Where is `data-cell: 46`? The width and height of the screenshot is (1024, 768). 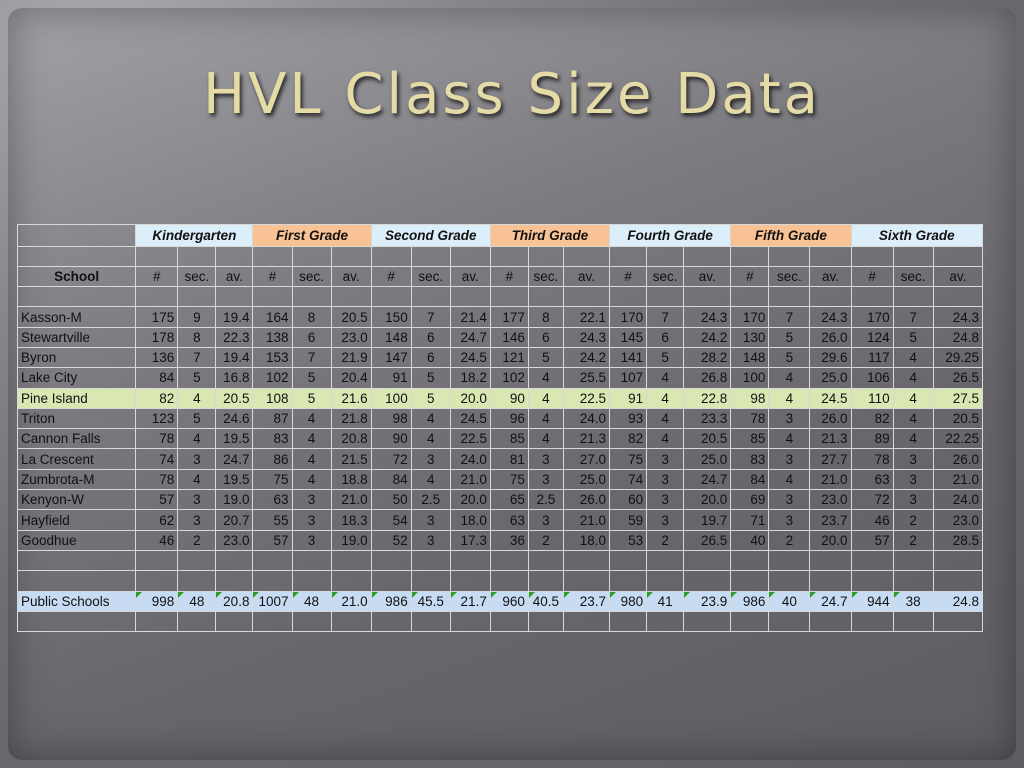
data-cell: 46 is located at coordinates (157, 540).